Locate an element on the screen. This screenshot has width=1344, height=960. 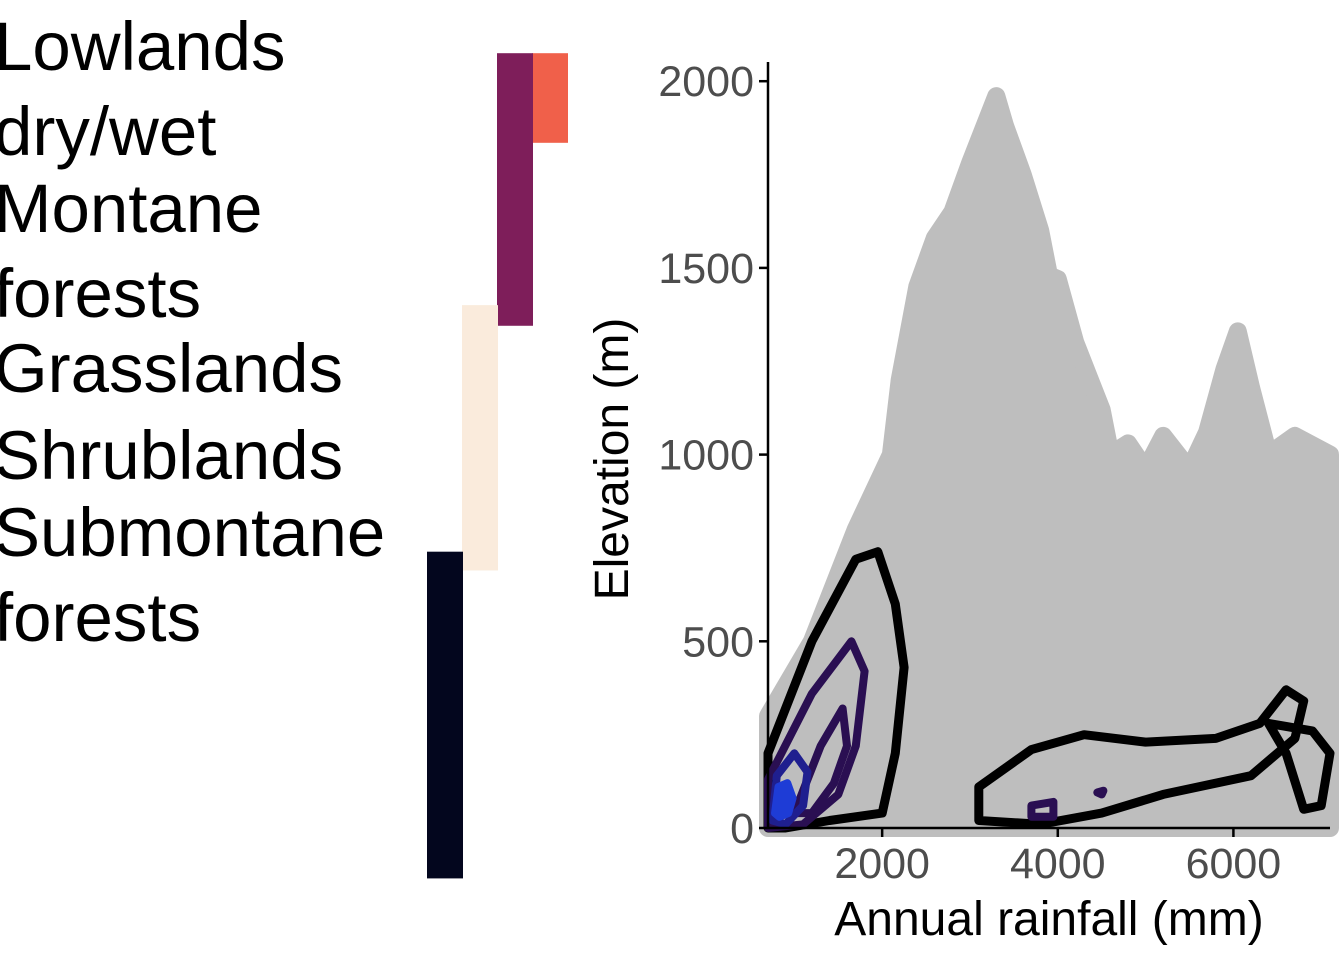
x-tick-label: 2000 is located at coordinates (882, 864).